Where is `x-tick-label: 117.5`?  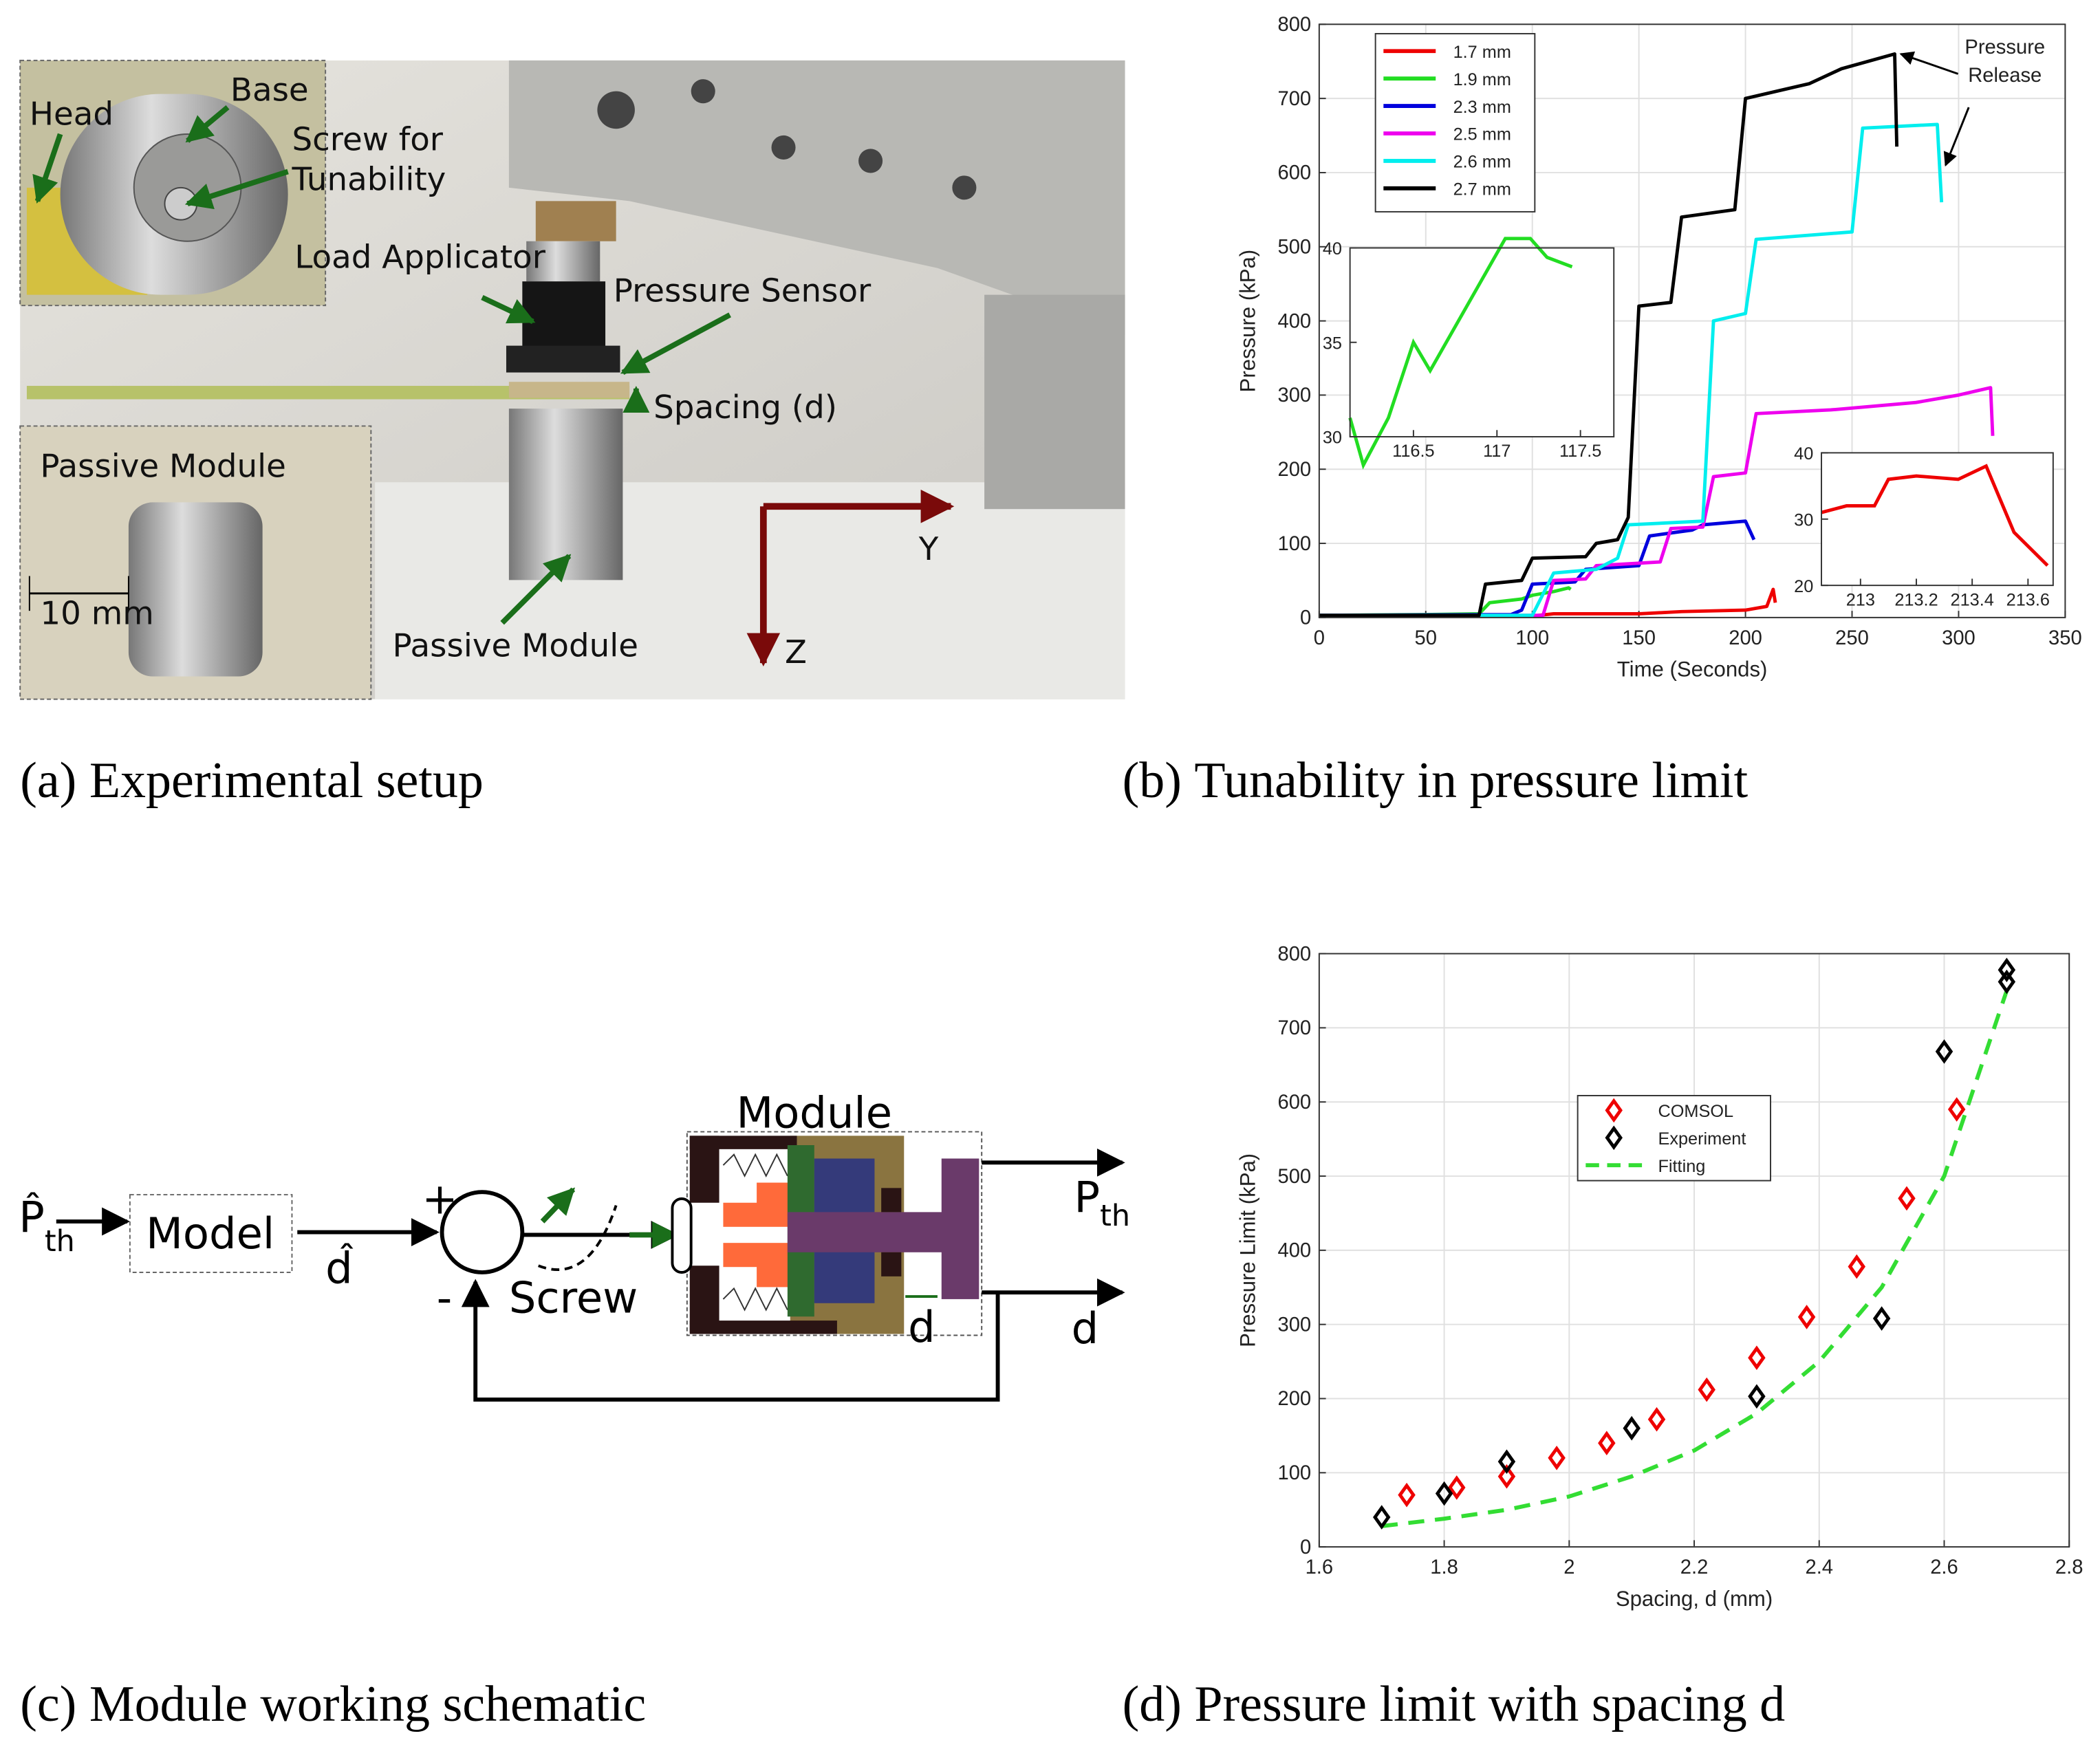
x-tick-label: 117.5 is located at coordinates (1580, 451).